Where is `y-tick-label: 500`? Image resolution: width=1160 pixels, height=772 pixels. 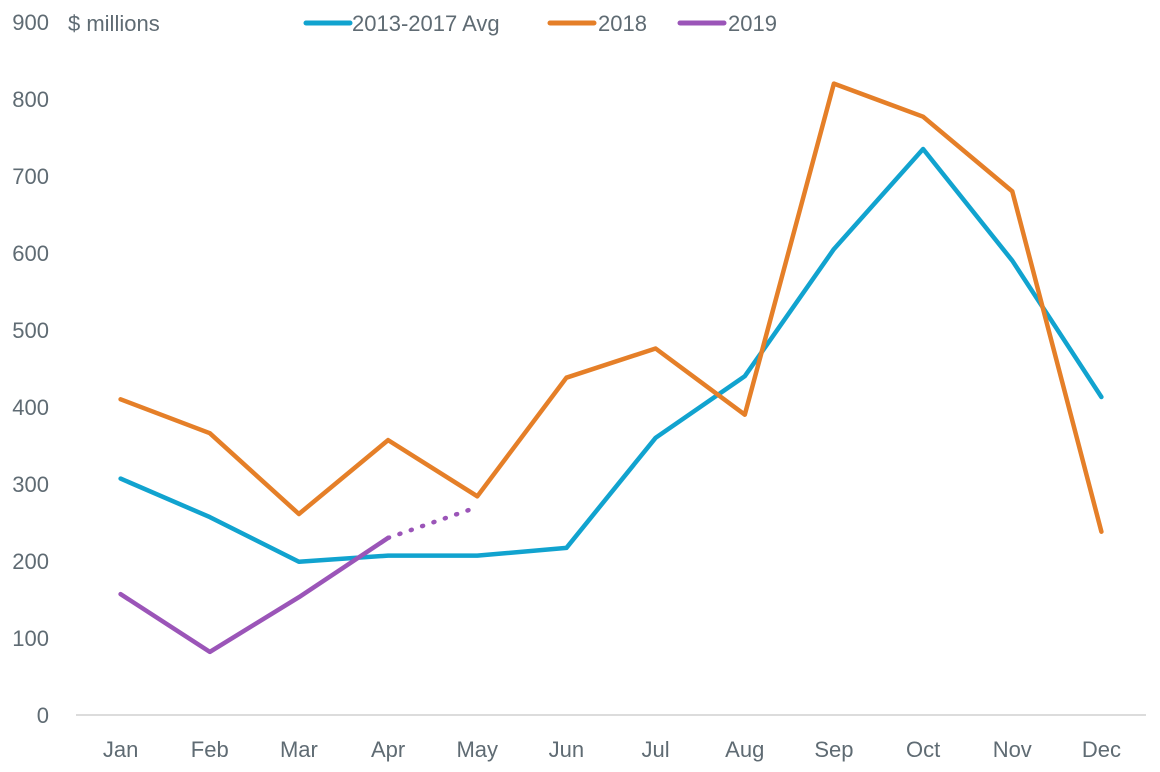 y-tick-label: 500 is located at coordinates (30, 330).